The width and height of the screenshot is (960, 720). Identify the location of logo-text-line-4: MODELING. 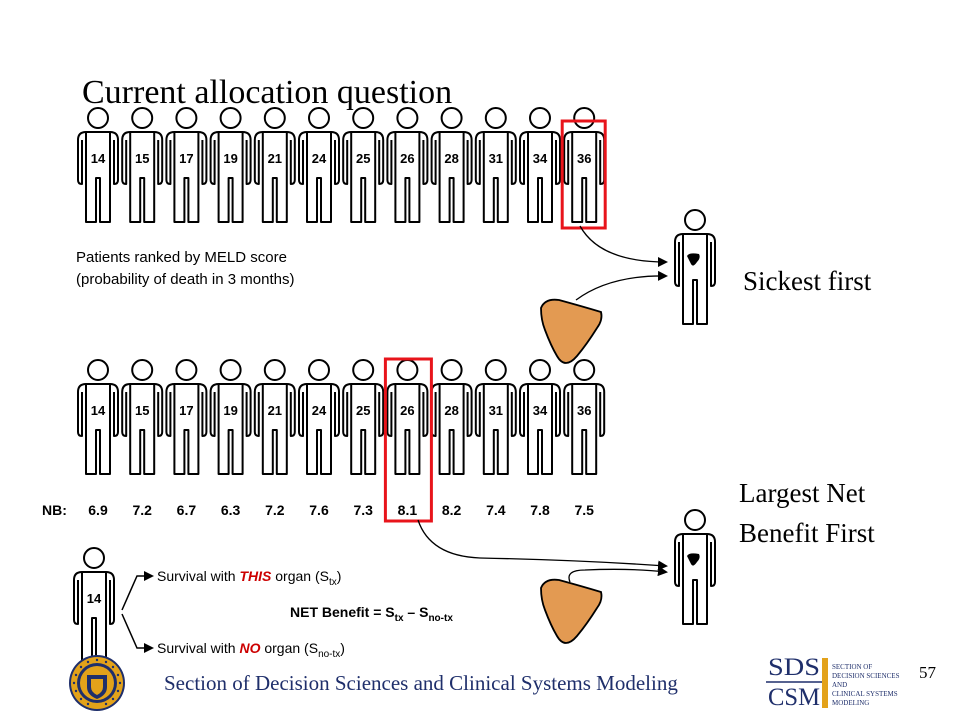
(850, 703).